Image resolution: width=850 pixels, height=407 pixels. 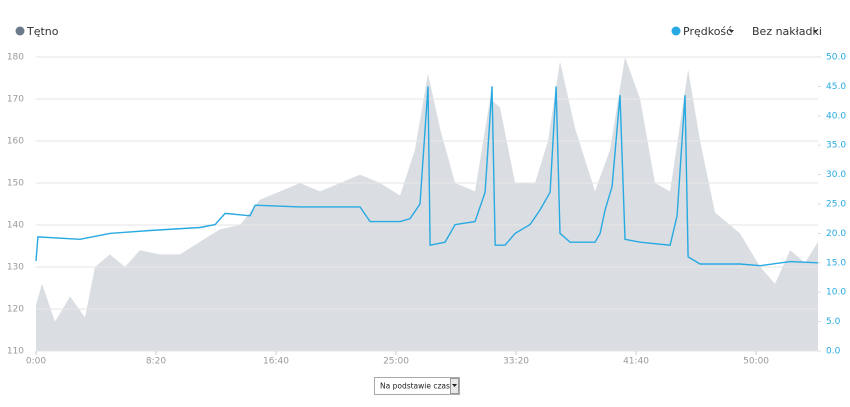 I want to click on y-tick-label: 180, so click(x=15, y=58).